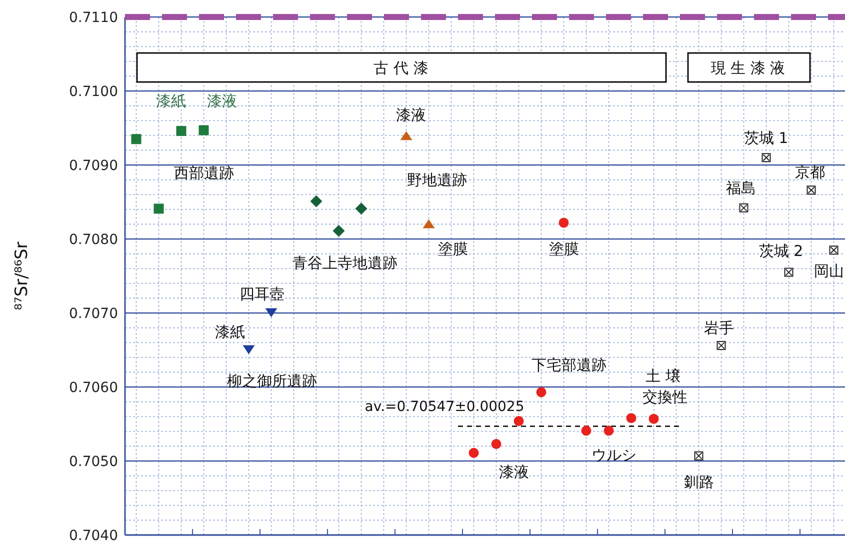 This screenshot has width=845, height=543. Describe the element at coordinates (444, 407) in the screenshot. I see `ref-line-label: av.=0.70547±0.00025` at that location.